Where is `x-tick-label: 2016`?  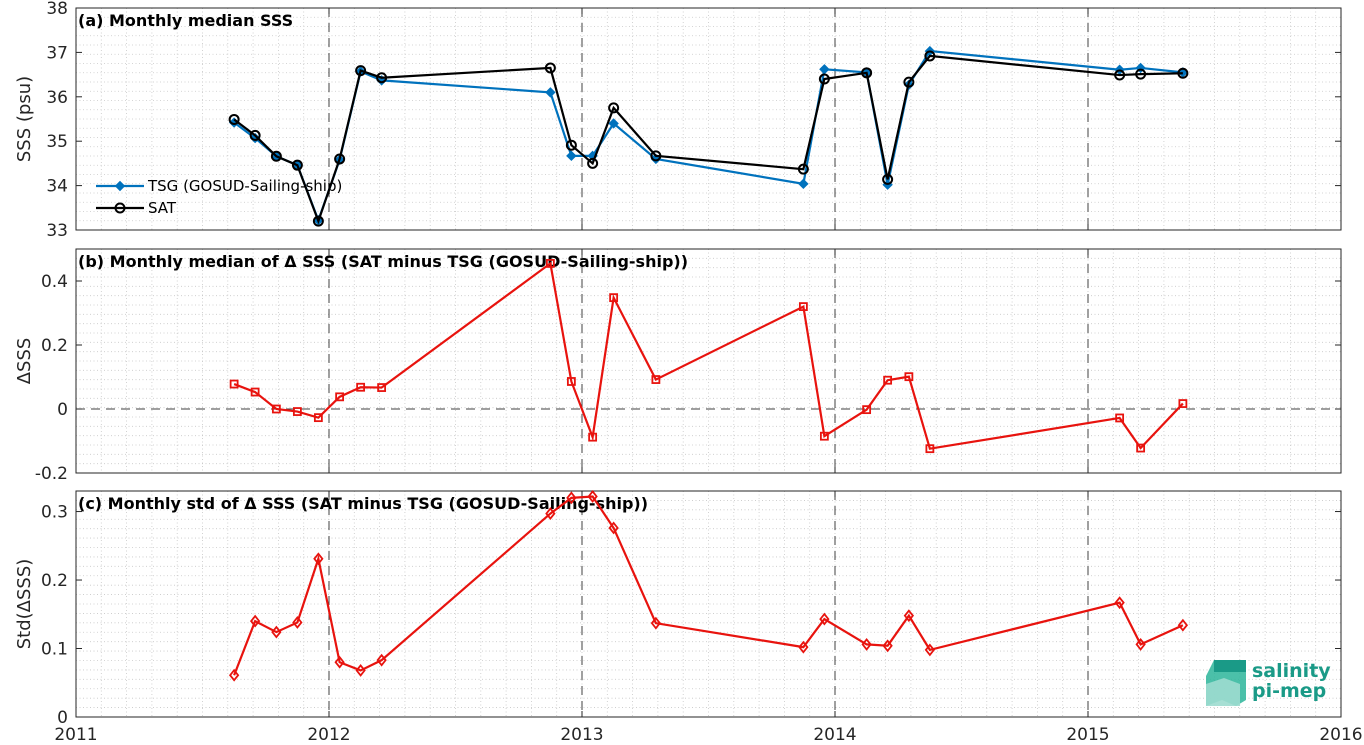 x-tick-label: 2016 is located at coordinates (1340, 735).